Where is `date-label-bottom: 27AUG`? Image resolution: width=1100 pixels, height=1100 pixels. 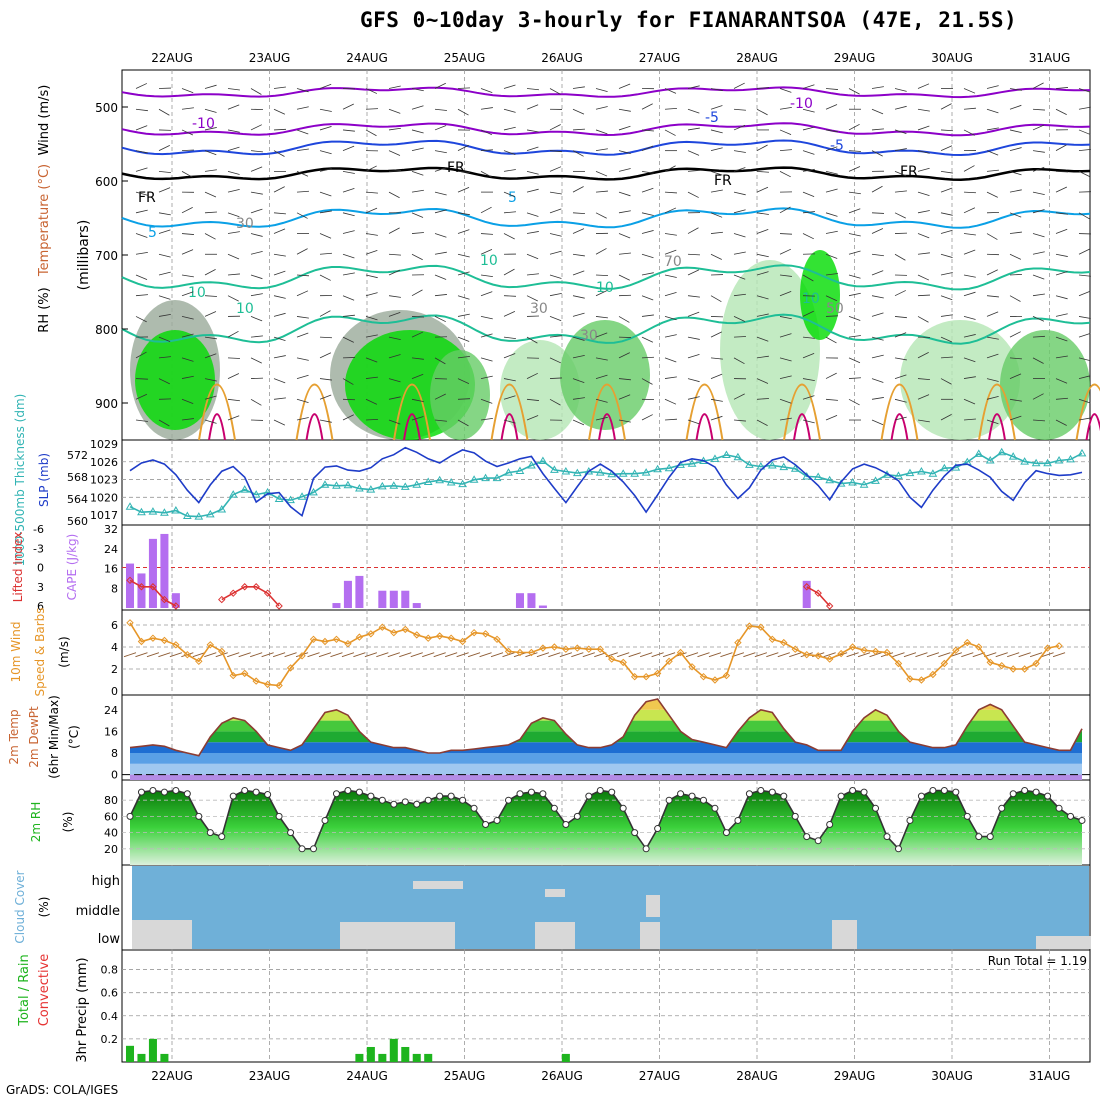 date-label-bottom: 27AUG is located at coordinates (660, 1076).